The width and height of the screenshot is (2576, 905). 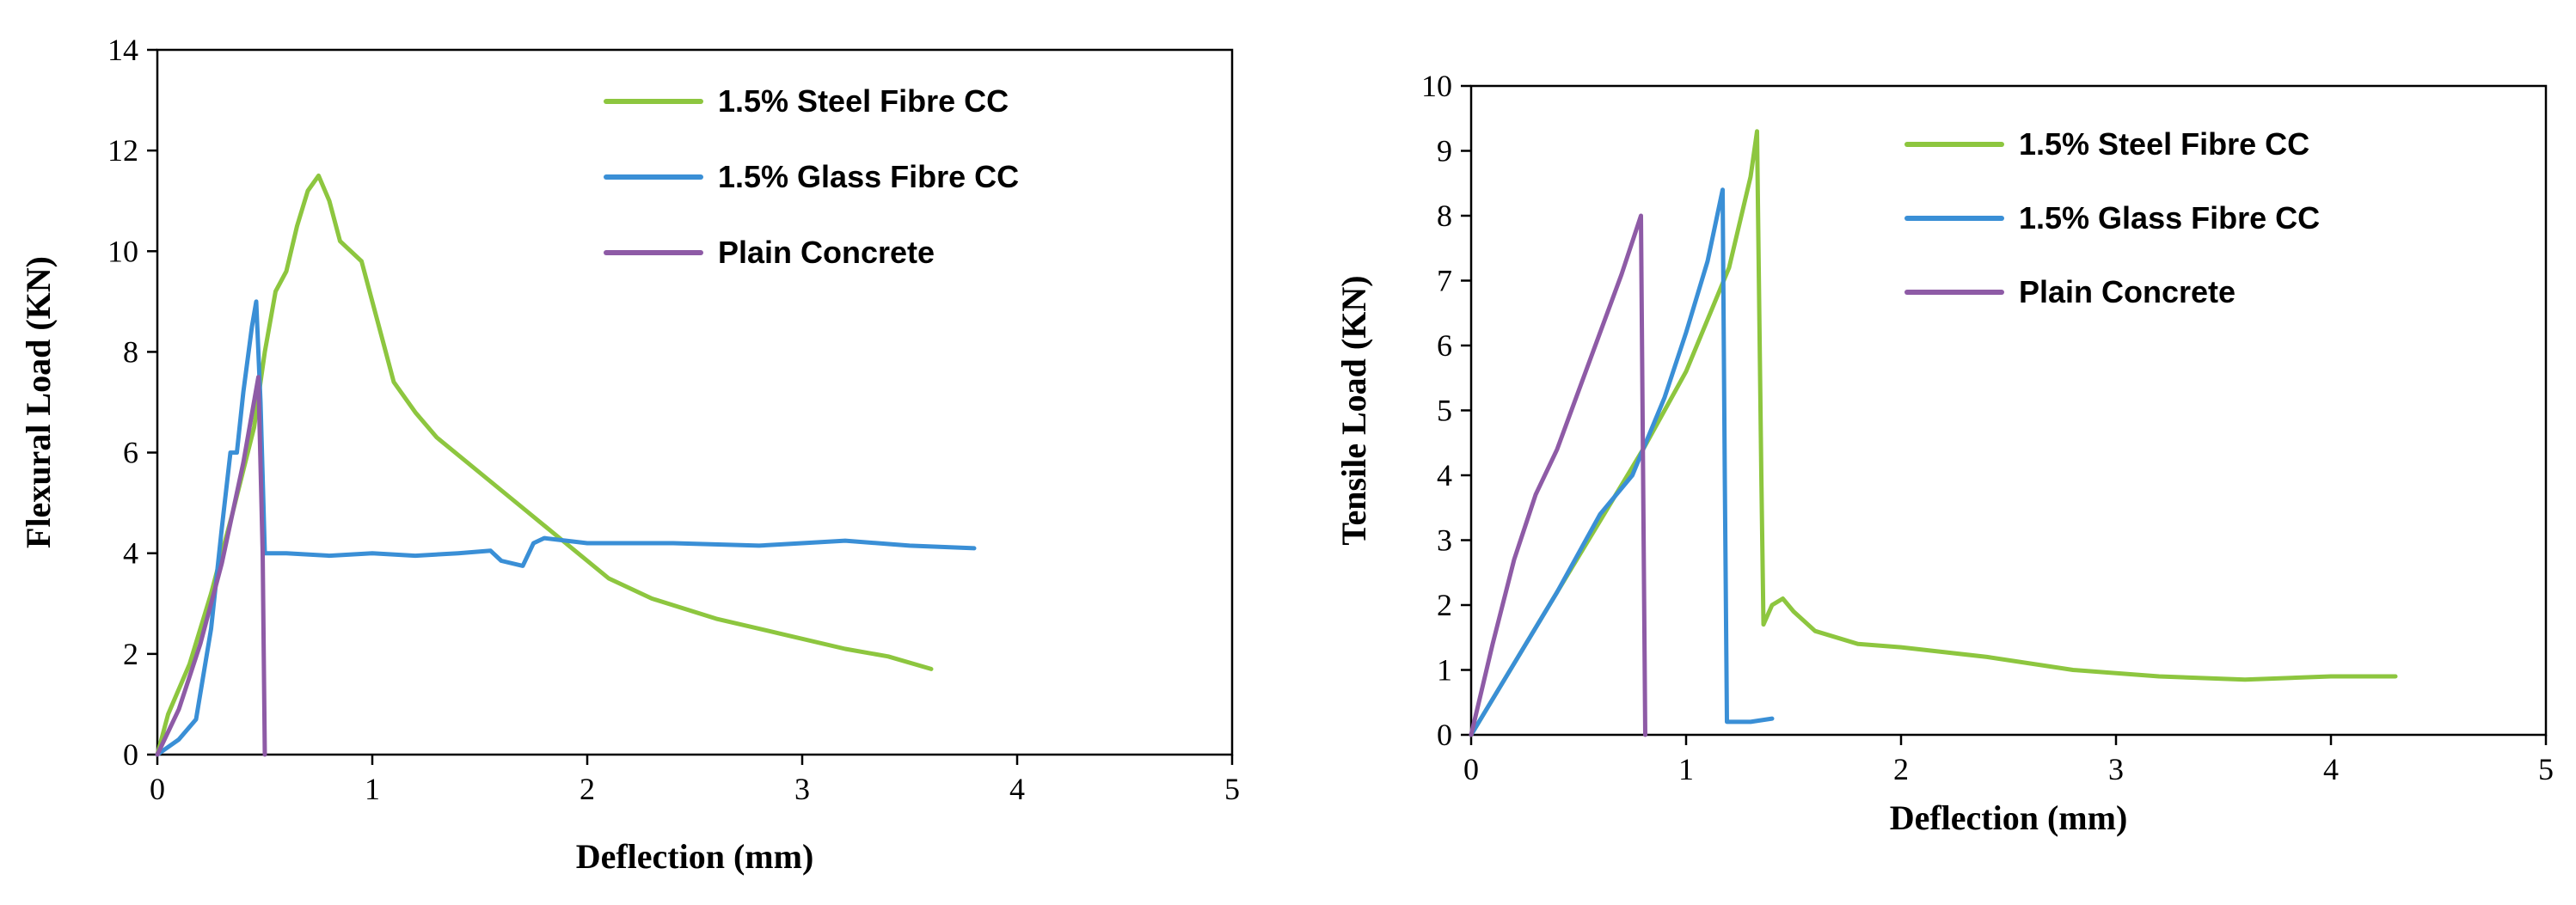 I want to click on y-tick-label: 3, so click(x=1444, y=540).